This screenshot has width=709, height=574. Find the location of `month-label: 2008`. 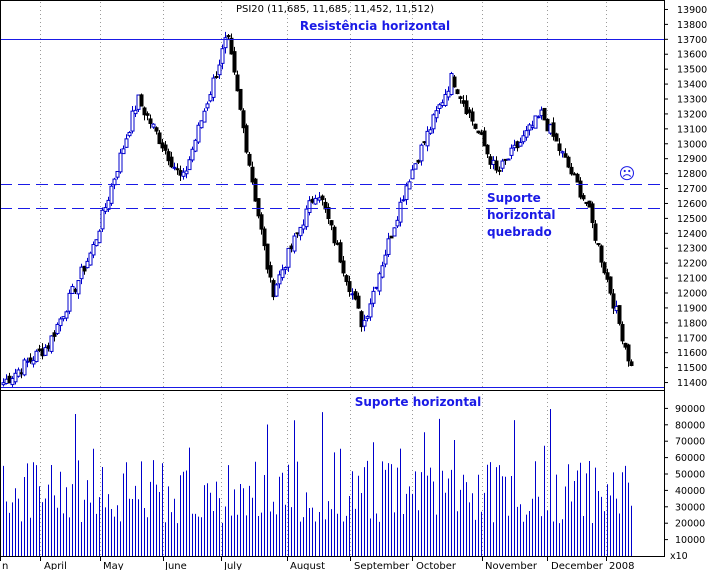

month-label: 2008 is located at coordinates (621, 565).